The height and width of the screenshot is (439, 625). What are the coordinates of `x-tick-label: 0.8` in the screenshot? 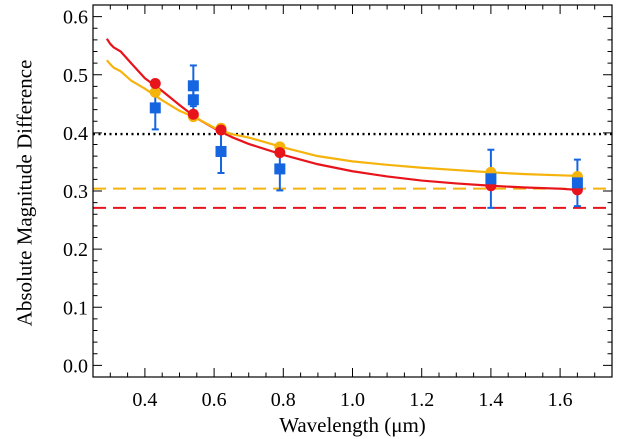 It's located at (283, 400).